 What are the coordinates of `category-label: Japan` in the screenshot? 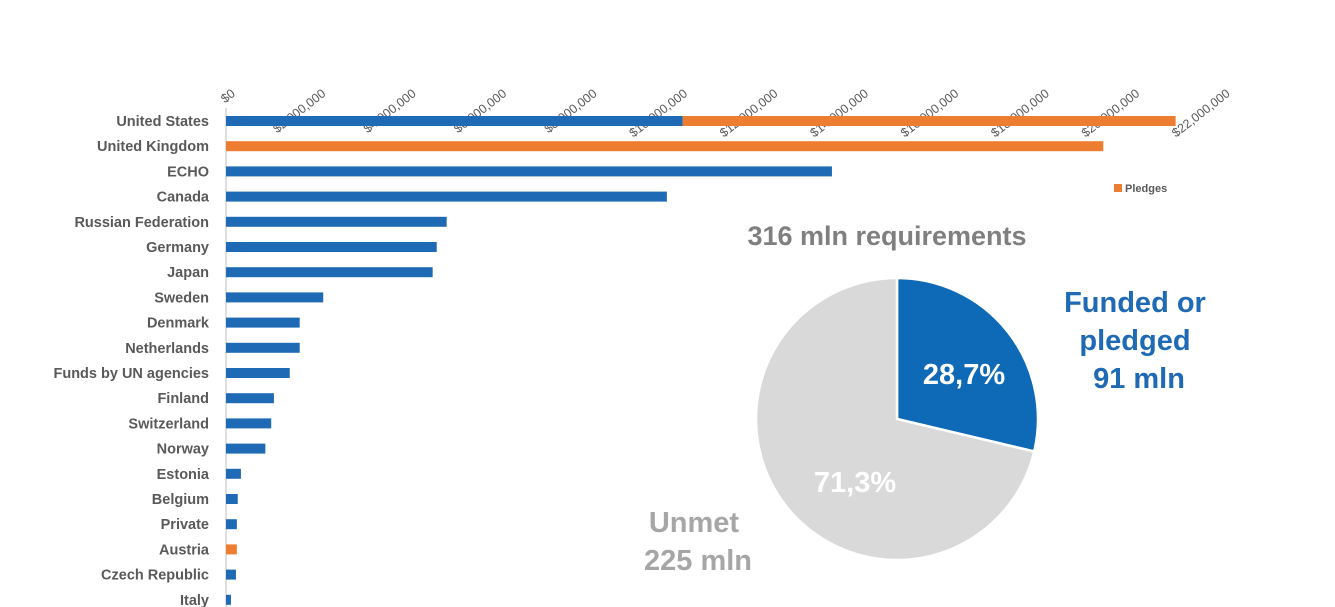 It's located at (188, 273).